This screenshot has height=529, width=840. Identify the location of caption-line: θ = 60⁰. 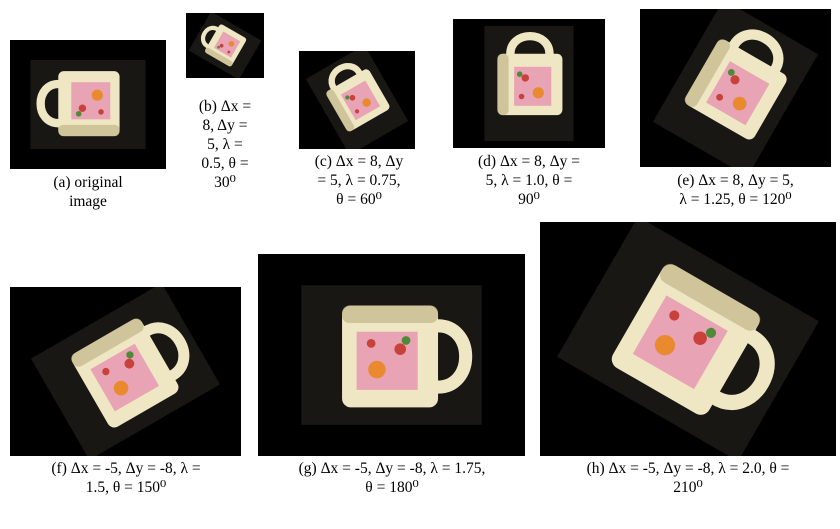
(359, 199).